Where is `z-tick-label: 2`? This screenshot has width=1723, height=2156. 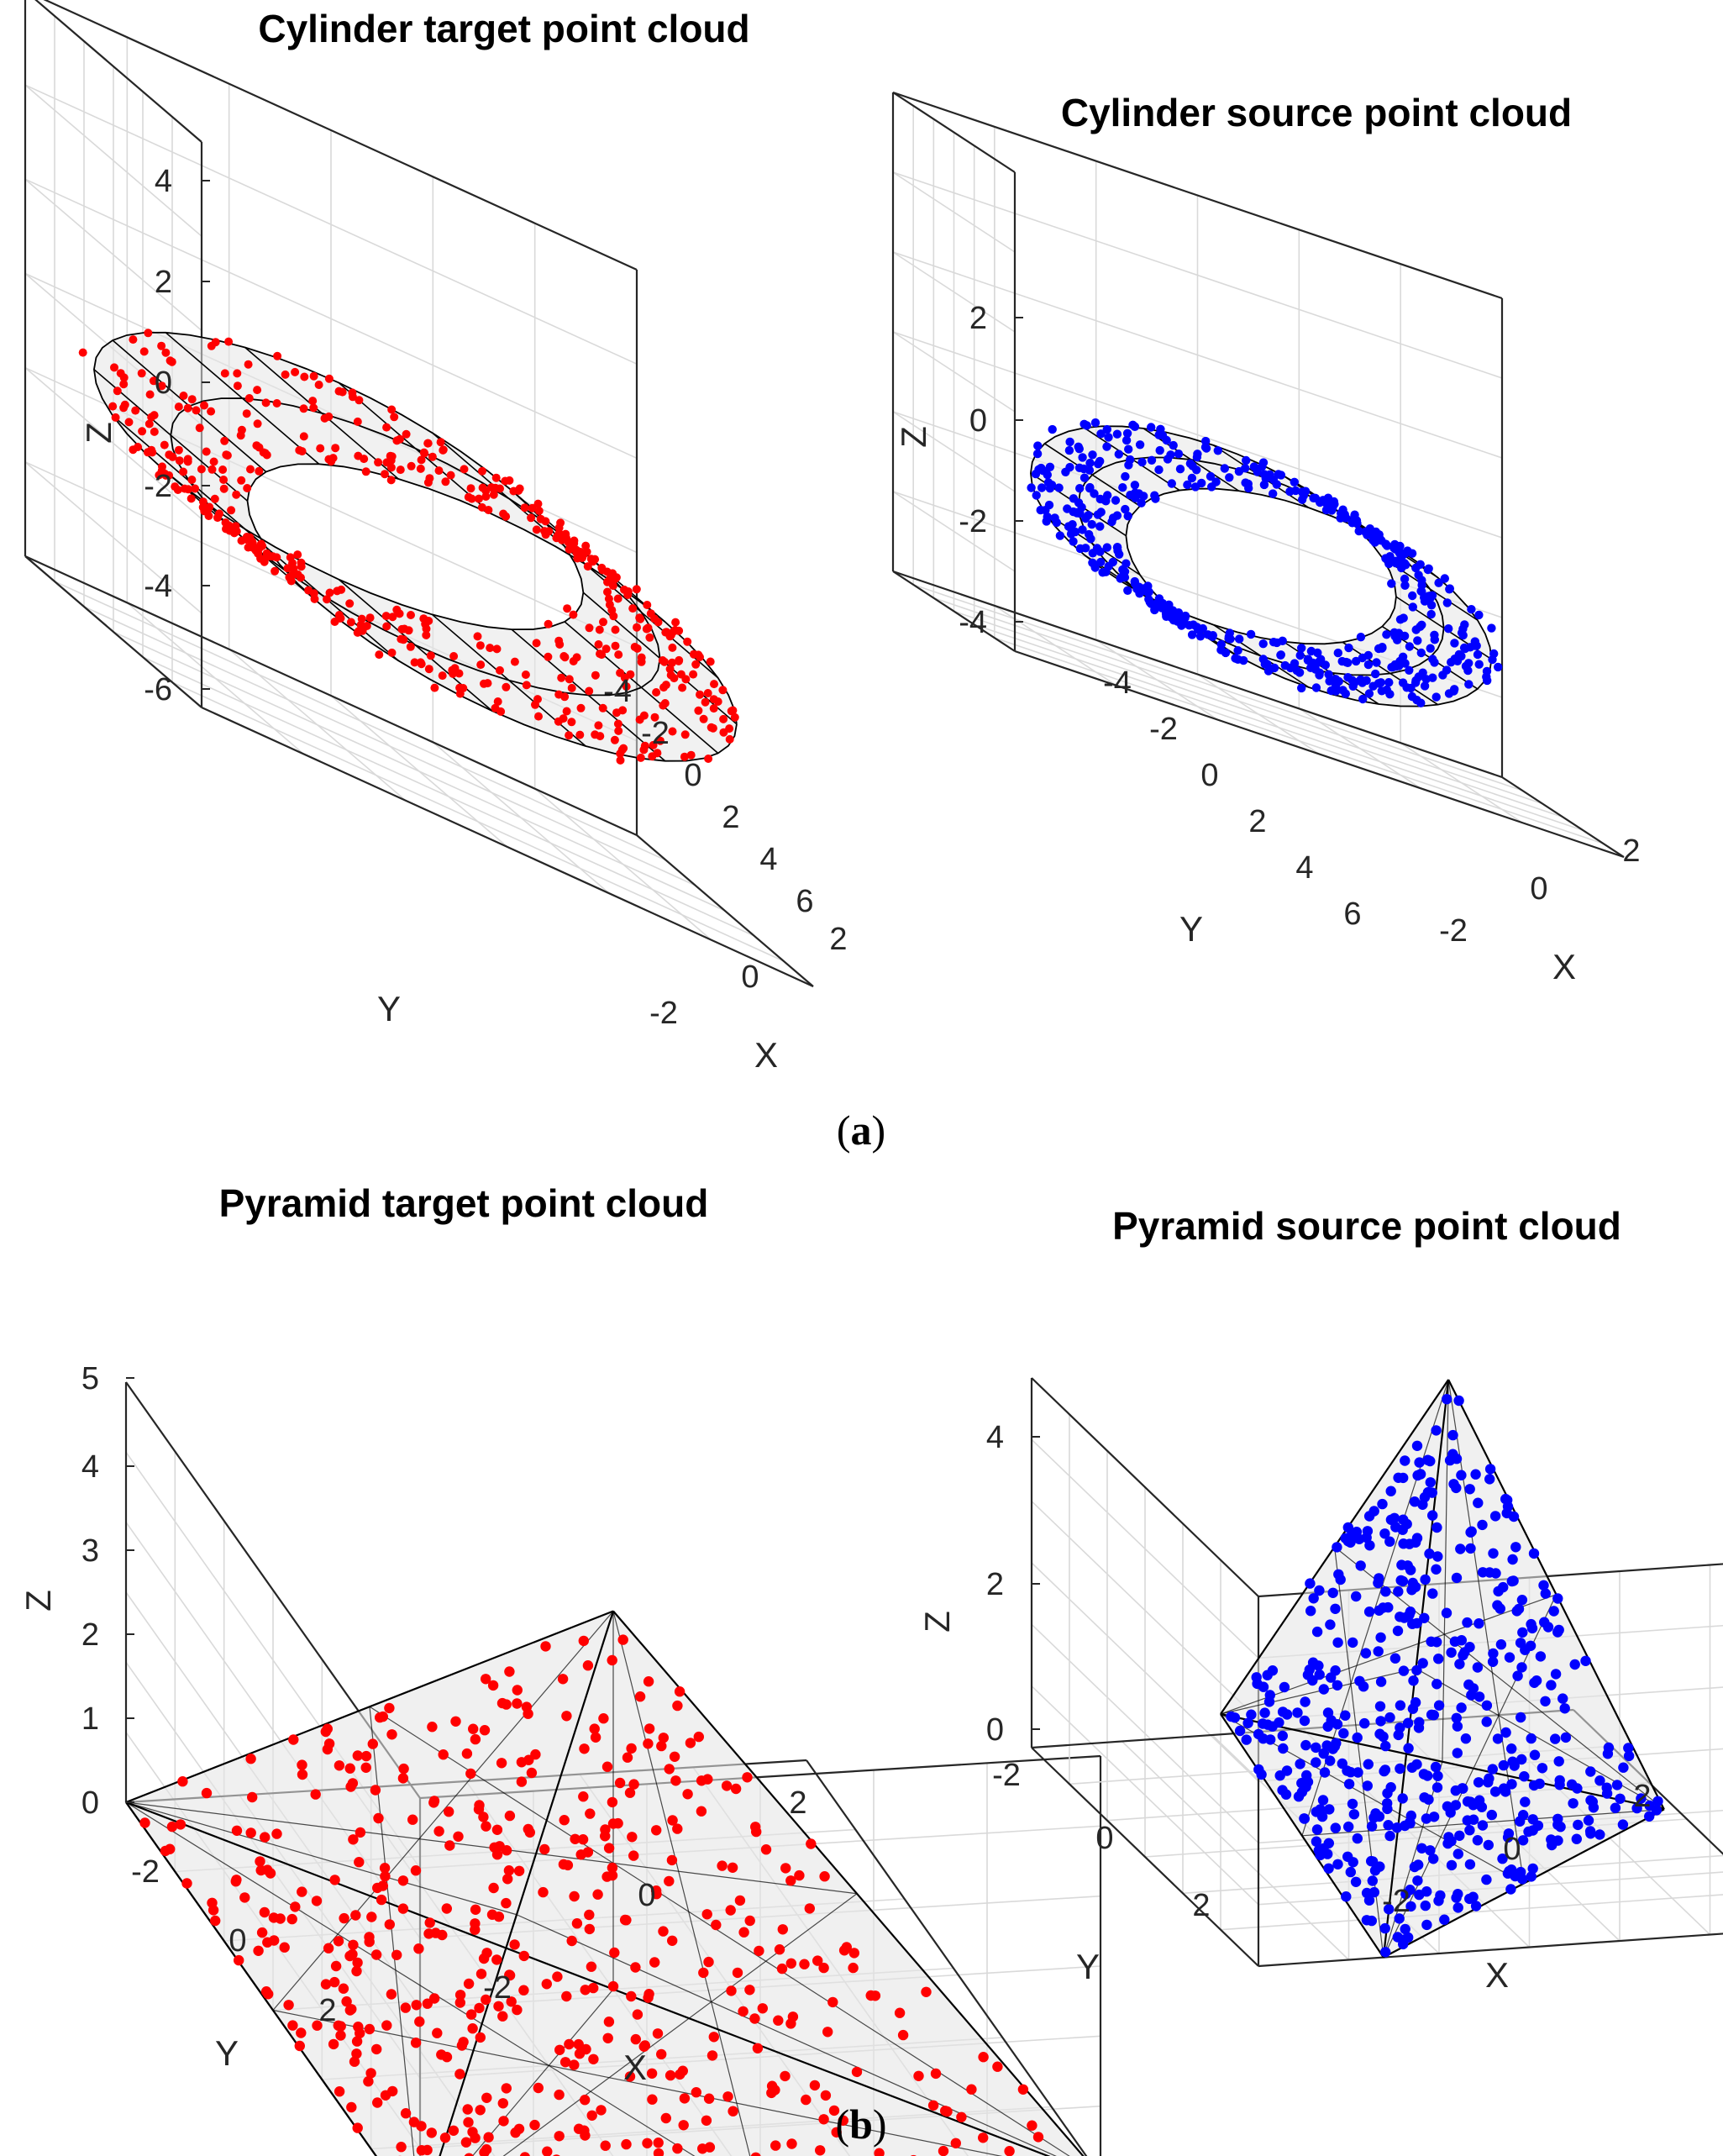
z-tick-label: 2 is located at coordinates (163, 282).